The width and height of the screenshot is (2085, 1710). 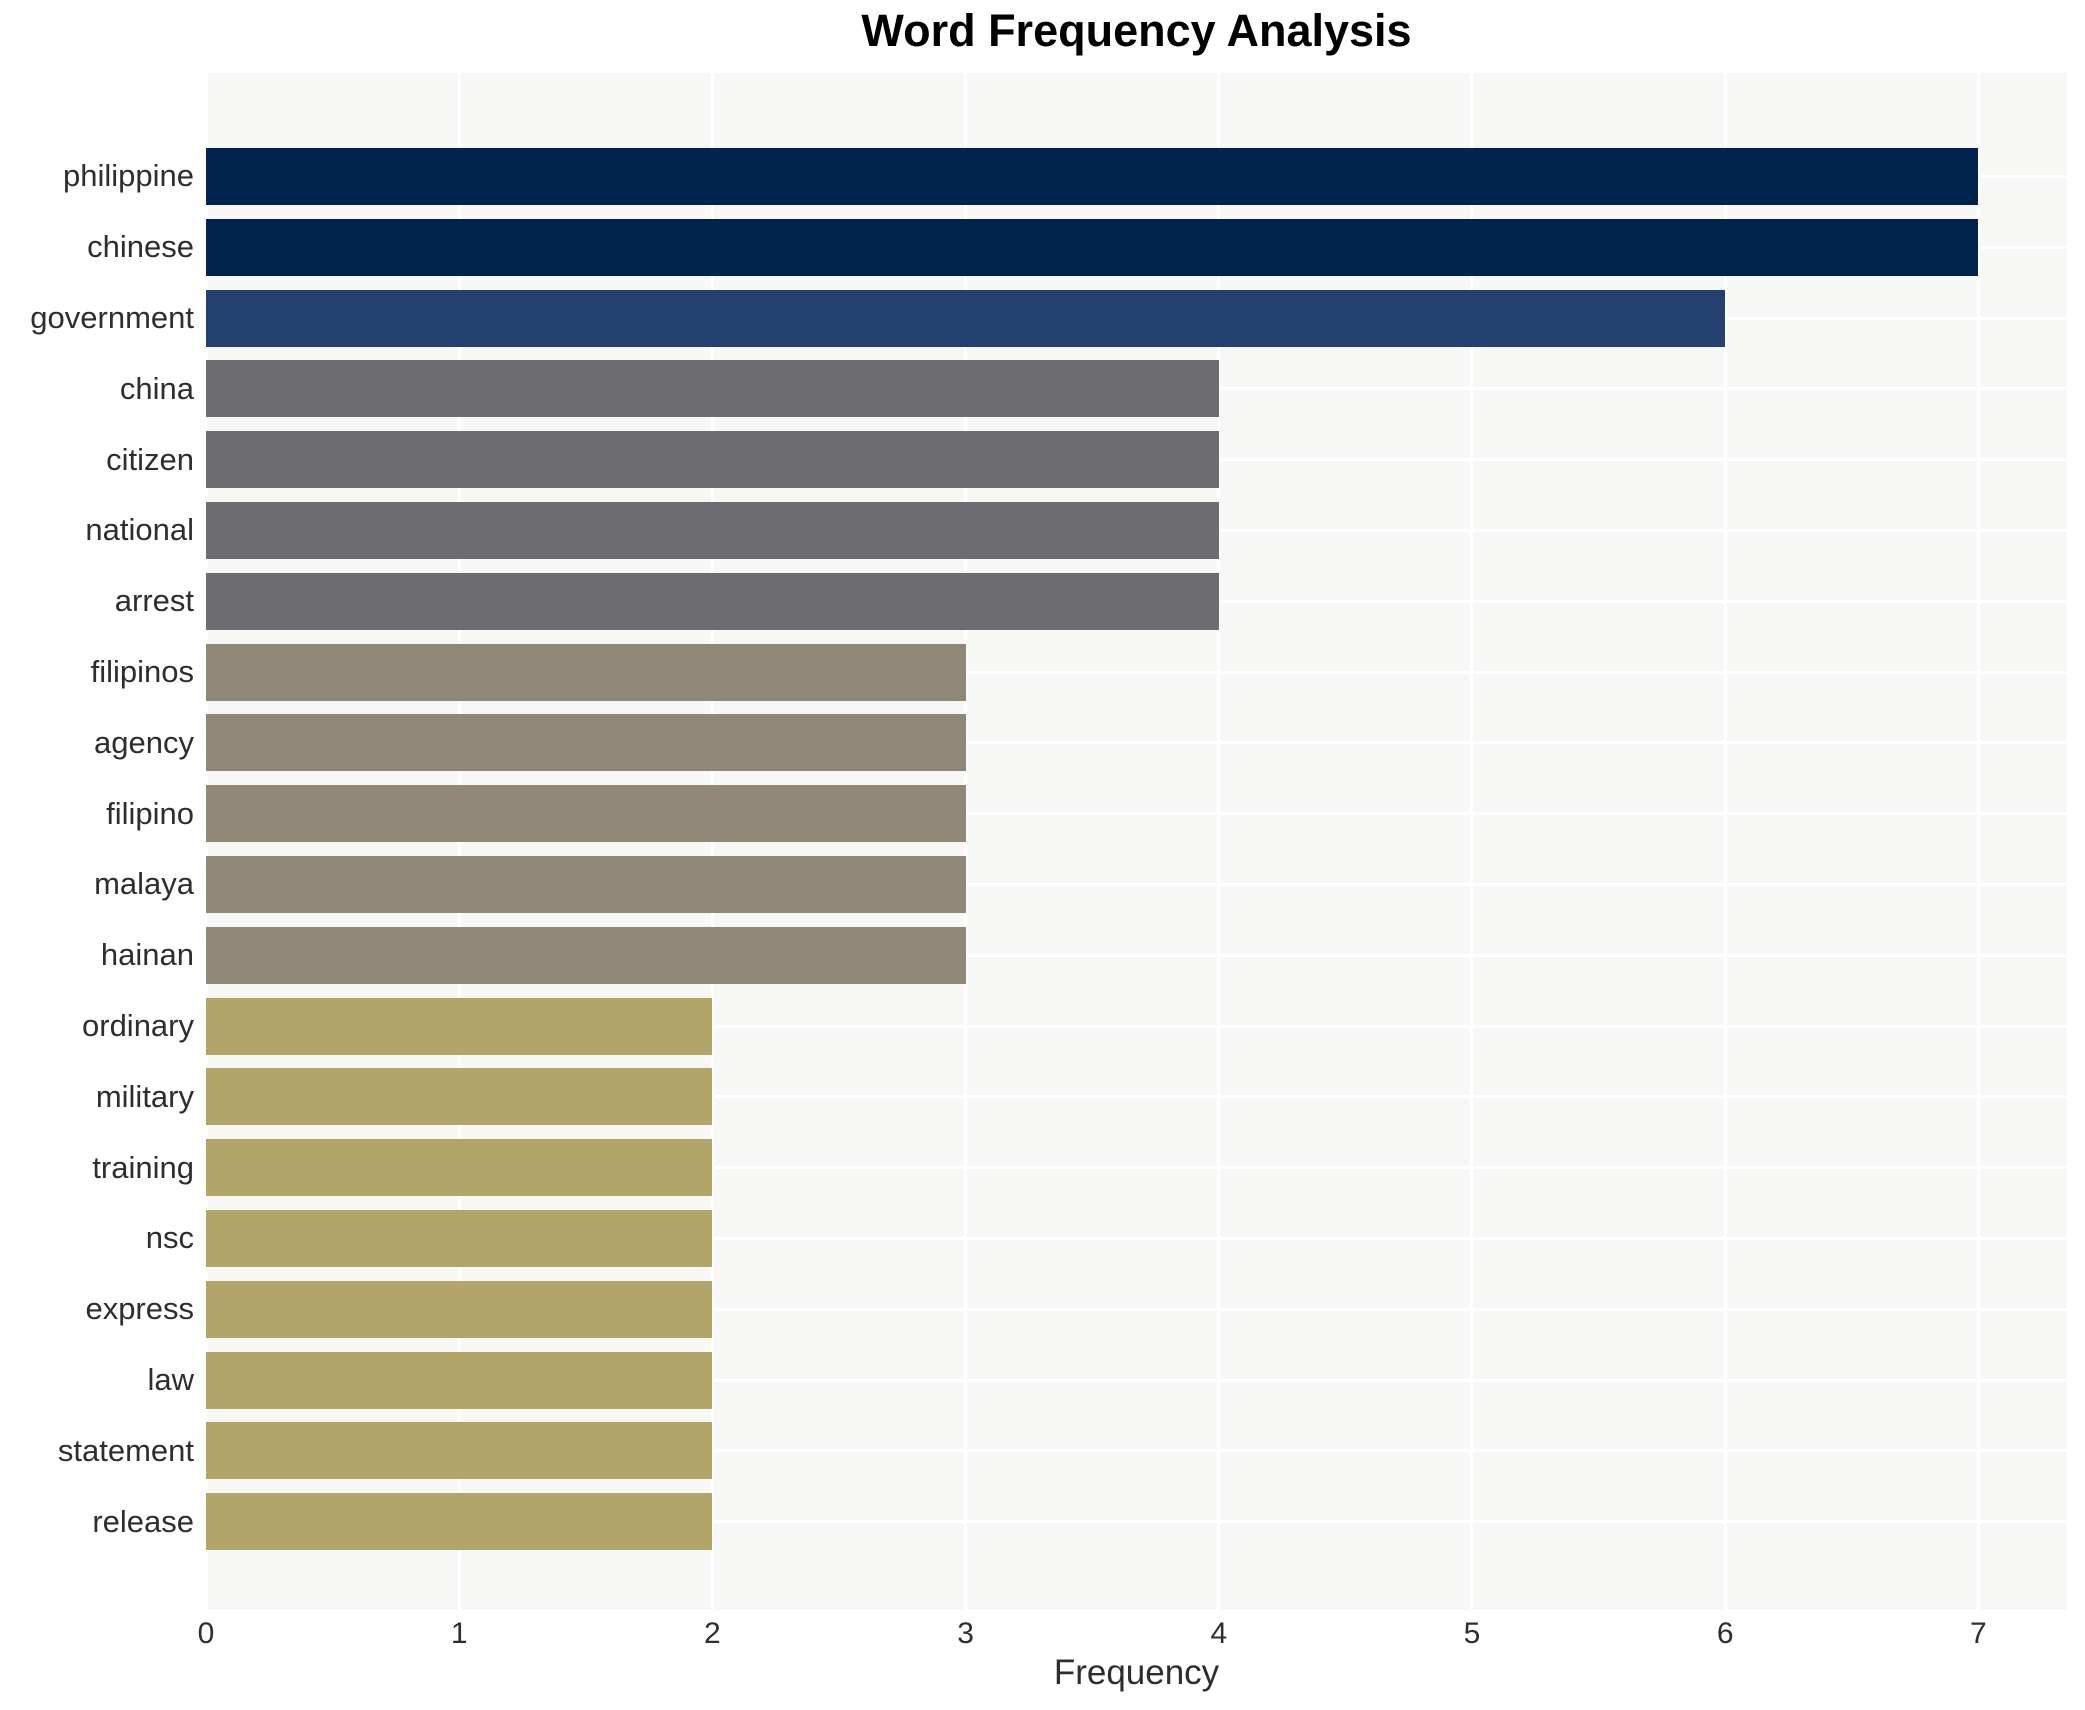 I want to click on bar-malaya, so click(x=586, y=884).